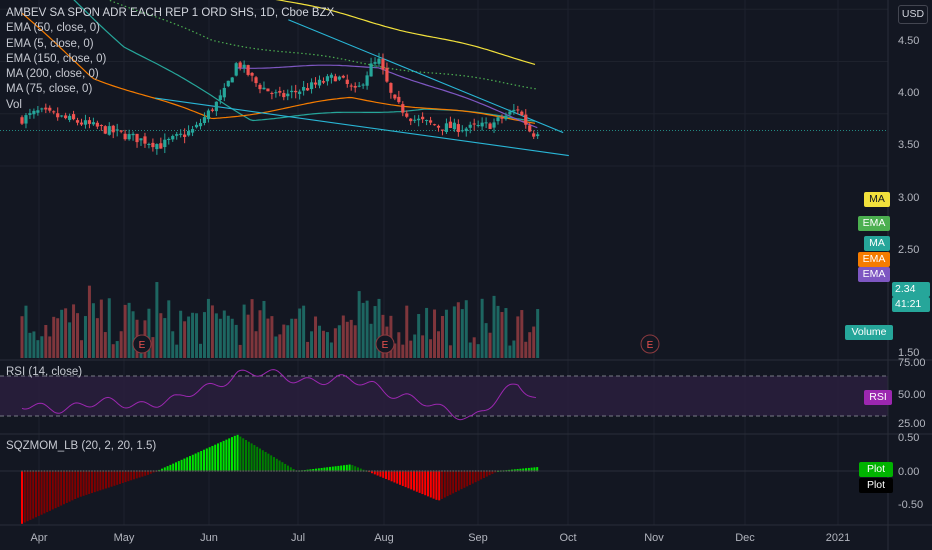 This screenshot has width=932, height=550. Describe the element at coordinates (81, 446) in the screenshot. I see `sqz-label: SQZMOM_LB (20, 2, 20, 1.5)` at that location.